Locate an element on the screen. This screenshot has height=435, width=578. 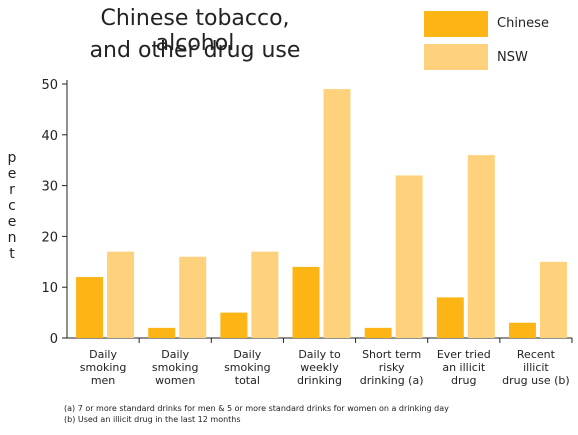
y-axis-label-letter: t is located at coordinates (12, 254).